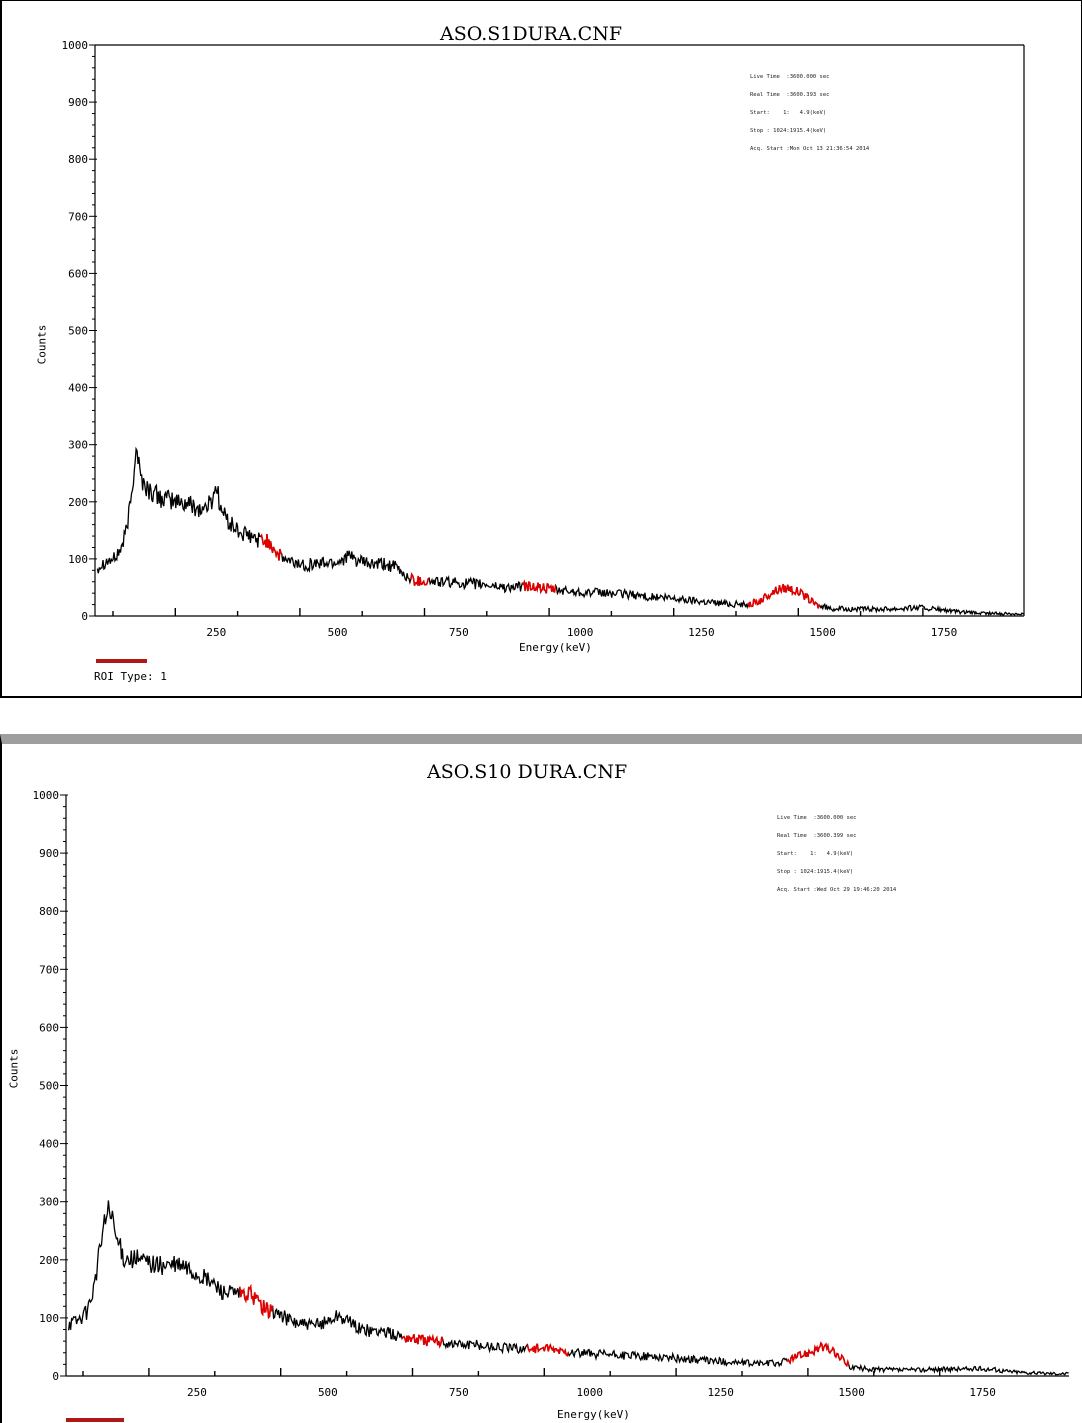 The height and width of the screenshot is (1423, 1082). I want to click on chart-title: ASO.S10 DURA.CNF, so click(527, 772).